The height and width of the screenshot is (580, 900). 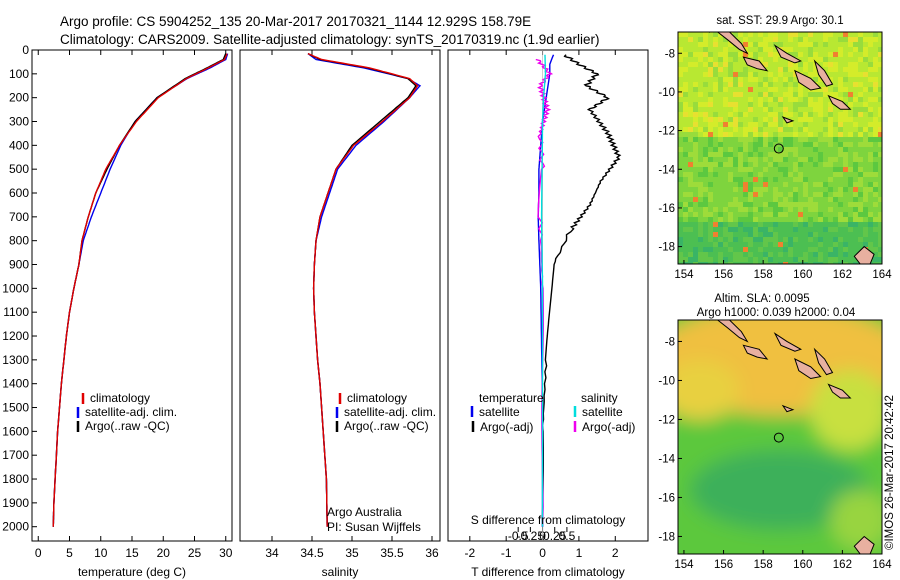 What do you see at coordinates (386, 426) in the screenshot?
I see `legend-label-argo: Argo(..raw -QC)` at bounding box center [386, 426].